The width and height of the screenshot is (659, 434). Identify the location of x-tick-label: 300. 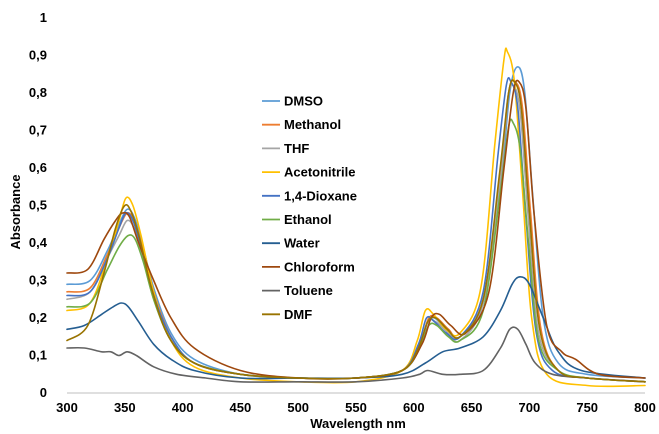
(67, 407).